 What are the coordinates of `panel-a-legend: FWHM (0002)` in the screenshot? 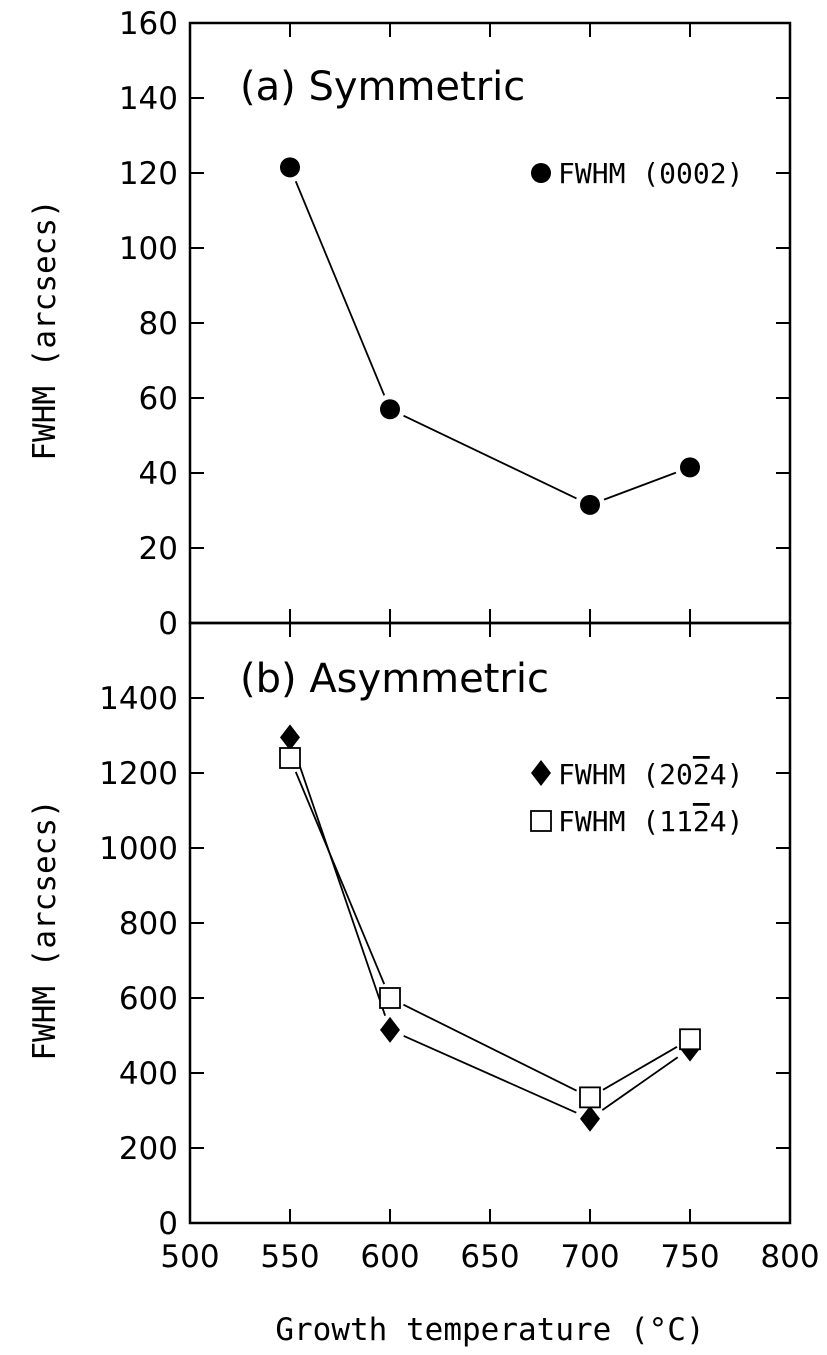 It's located at (637, 173).